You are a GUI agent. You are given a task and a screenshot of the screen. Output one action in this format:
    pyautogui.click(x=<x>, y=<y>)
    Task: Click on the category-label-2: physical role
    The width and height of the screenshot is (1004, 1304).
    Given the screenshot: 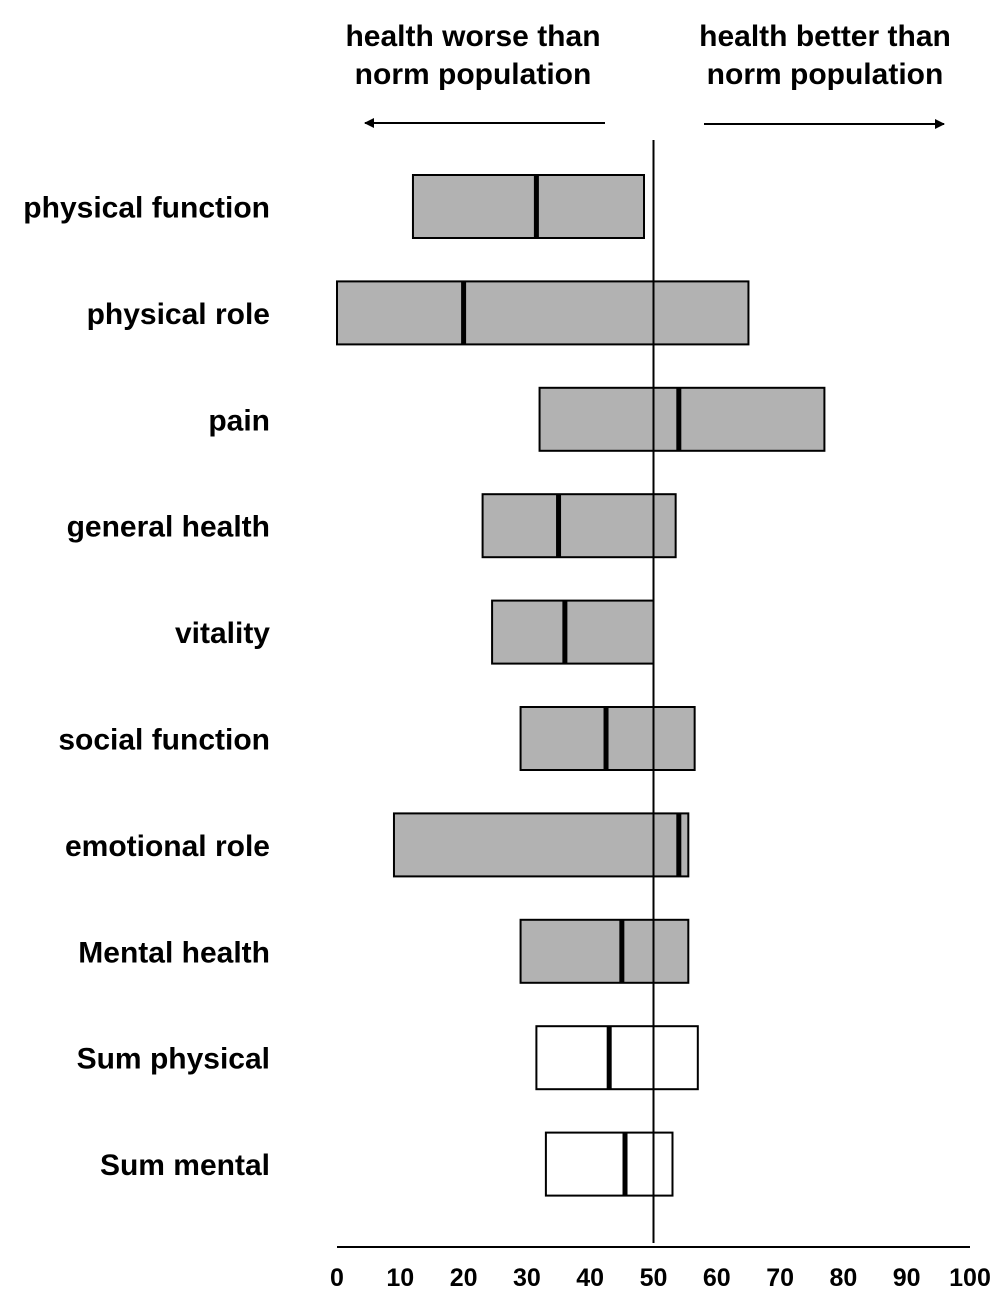 What is the action you would take?
    pyautogui.click(x=178, y=314)
    